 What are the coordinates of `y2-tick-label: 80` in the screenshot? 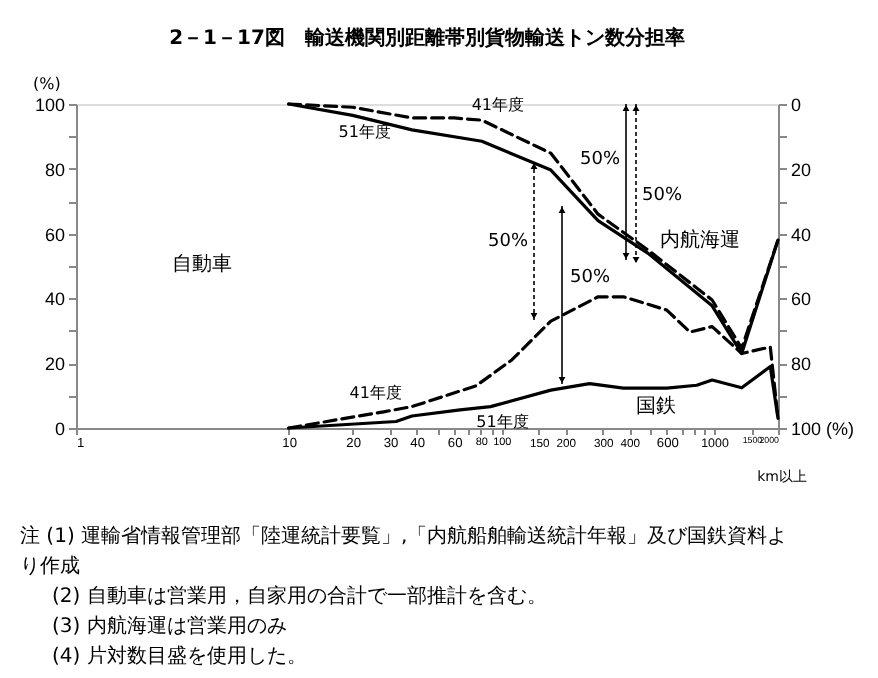 It's located at (801, 364).